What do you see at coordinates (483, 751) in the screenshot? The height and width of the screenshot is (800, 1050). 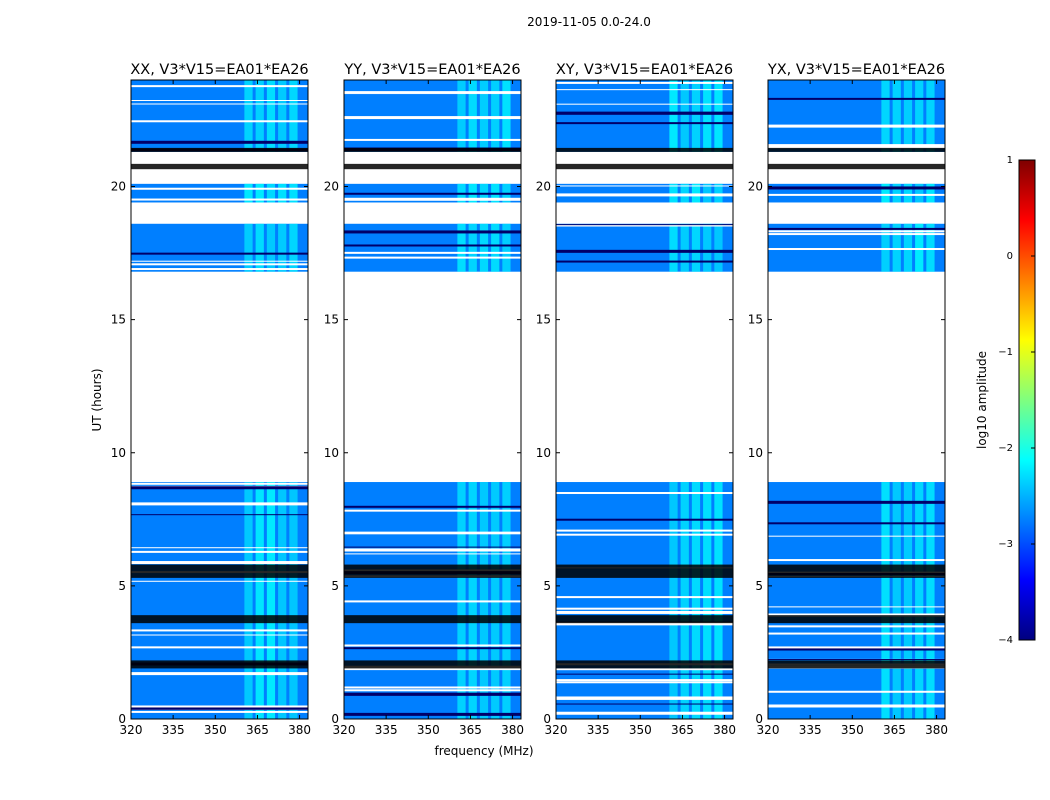 I see `x-axis-label: frequency (MHz)` at bounding box center [483, 751].